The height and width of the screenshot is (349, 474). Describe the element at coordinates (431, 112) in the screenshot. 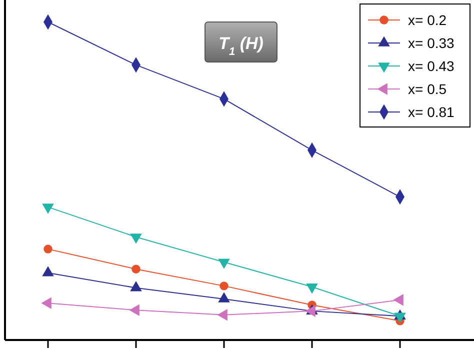

I see `legend-label: x= 0.81` at that location.